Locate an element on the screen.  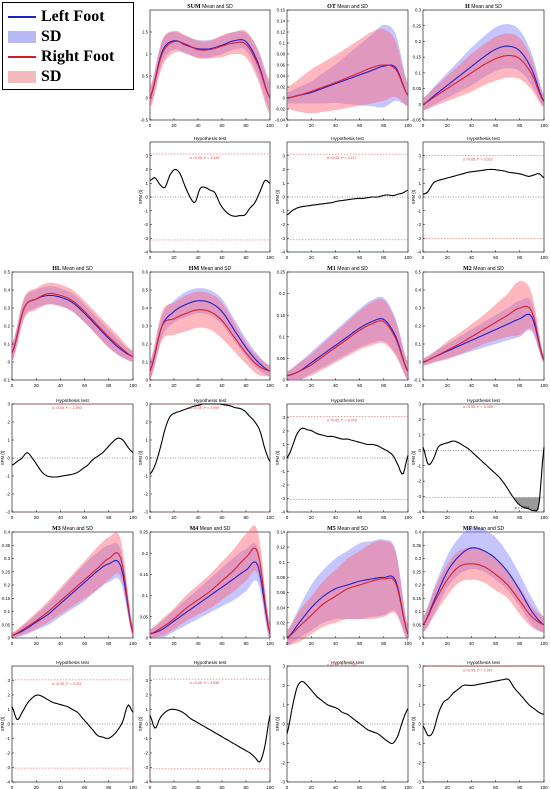
y-tick-label-M1: 0.25 is located at coordinates (281, 272).